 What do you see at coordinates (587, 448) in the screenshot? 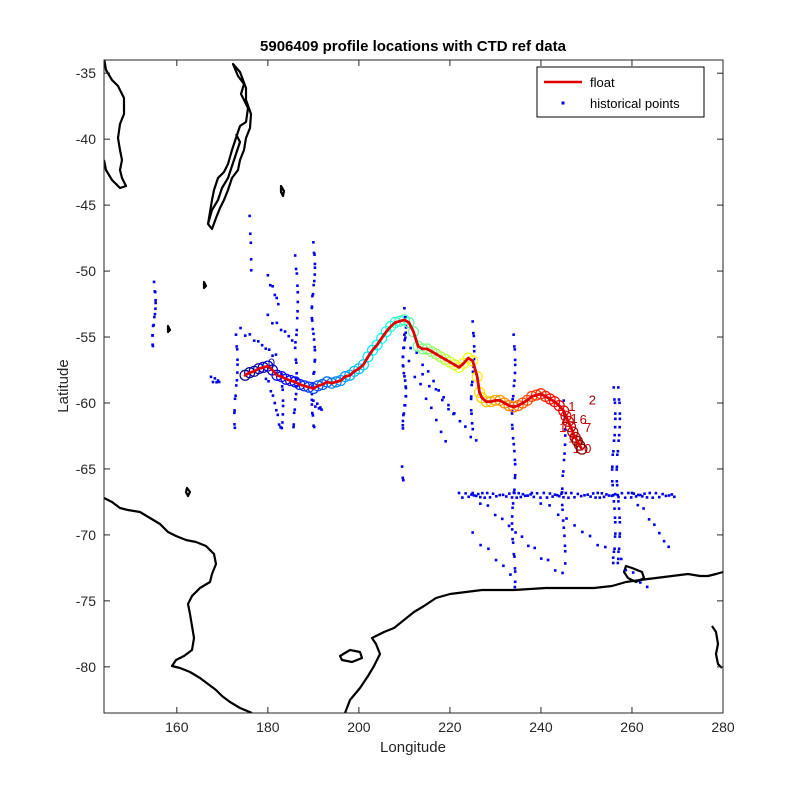
I see `profile-number-label: 0` at bounding box center [587, 448].